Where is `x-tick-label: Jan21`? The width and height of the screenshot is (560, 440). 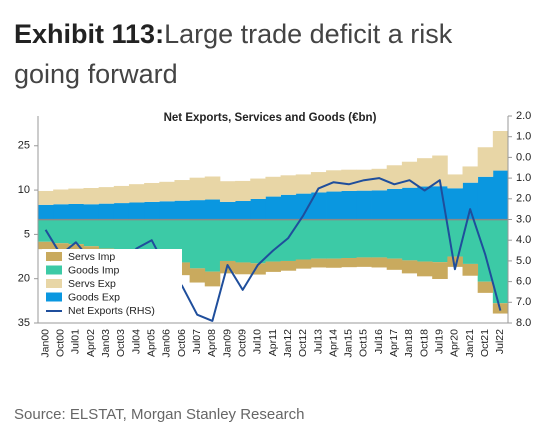 x-tick-label: Jan21 is located at coordinates (470, 343).